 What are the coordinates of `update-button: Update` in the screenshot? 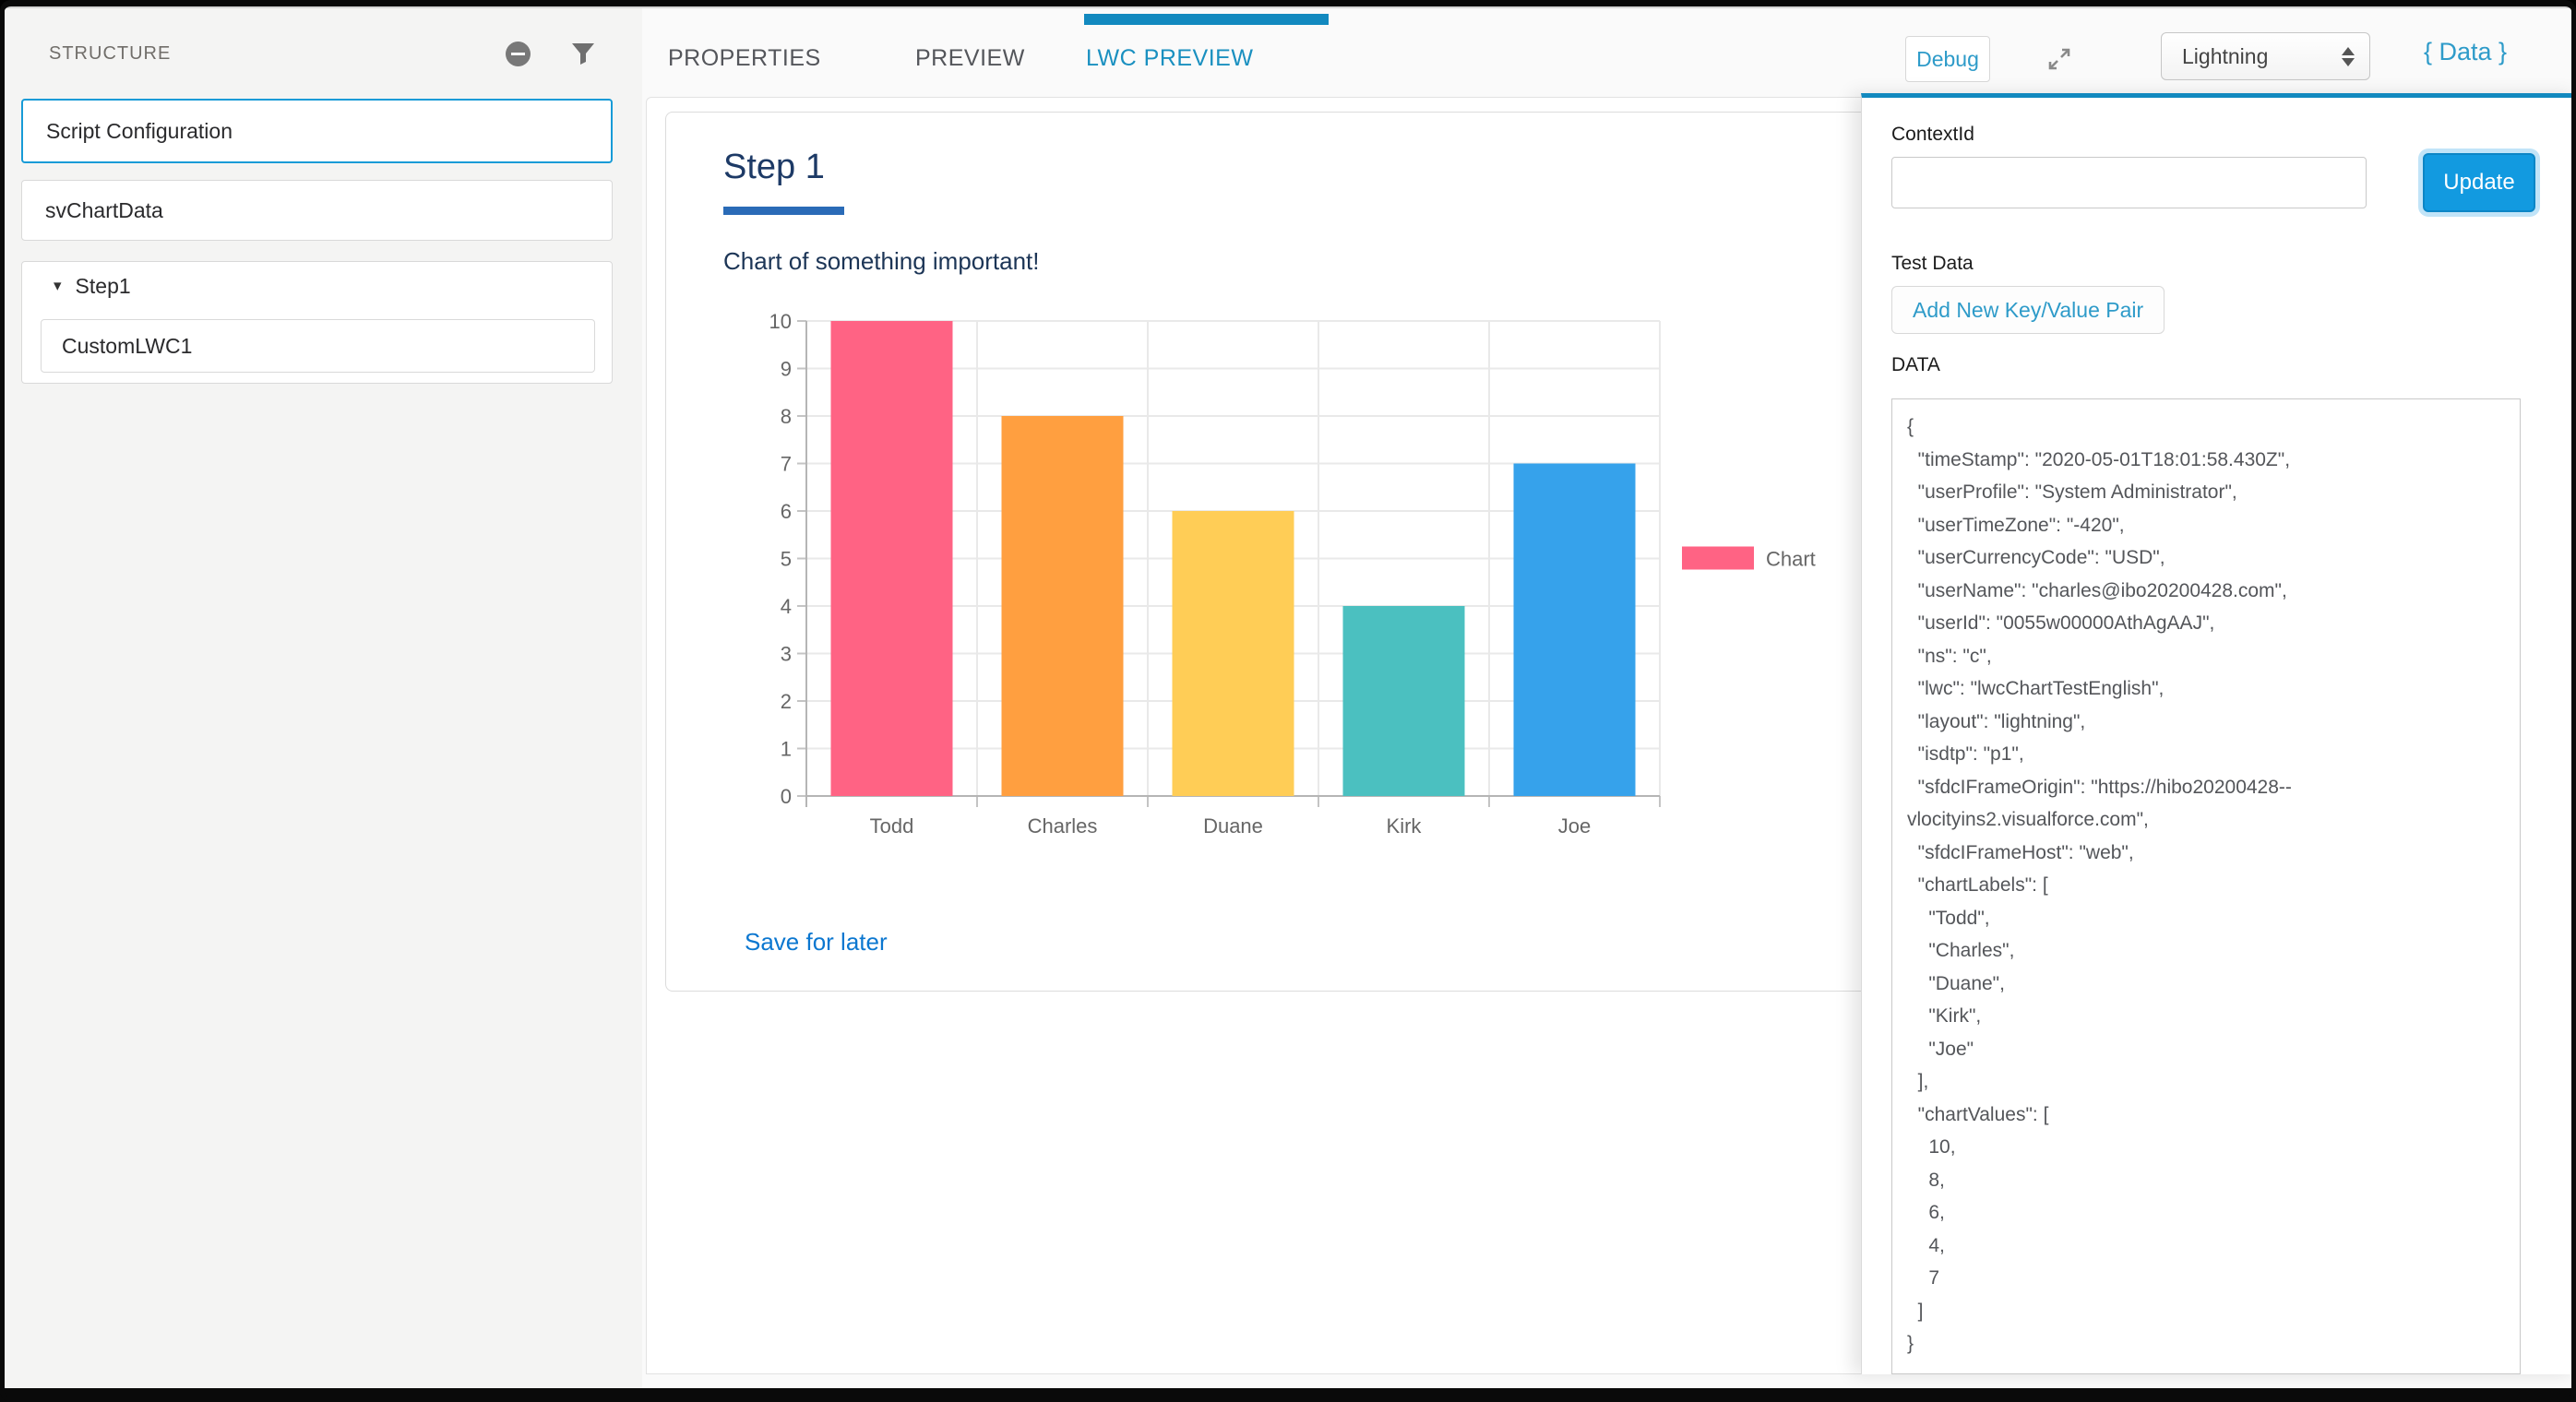 It's located at (2479, 182).